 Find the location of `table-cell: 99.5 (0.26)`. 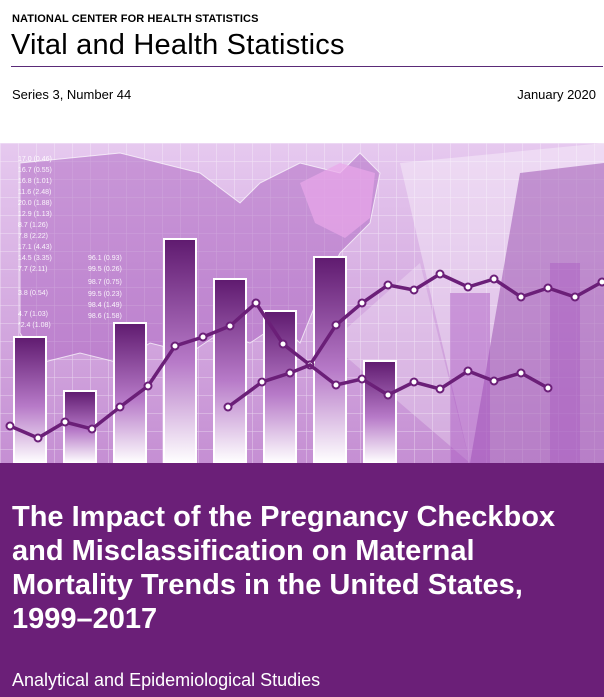

table-cell: 99.5 (0.26) is located at coordinates (105, 269).